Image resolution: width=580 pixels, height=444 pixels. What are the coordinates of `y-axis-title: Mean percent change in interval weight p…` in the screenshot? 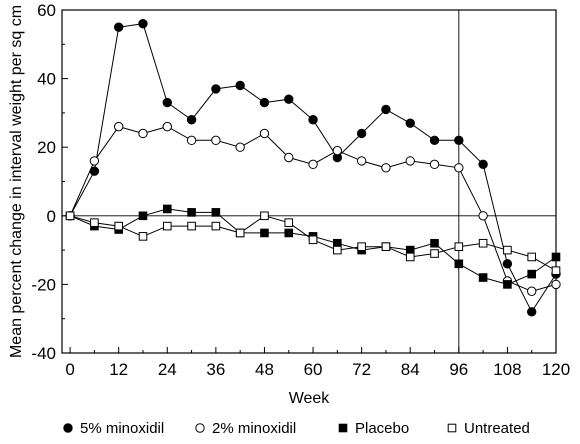 It's located at (16, 181).